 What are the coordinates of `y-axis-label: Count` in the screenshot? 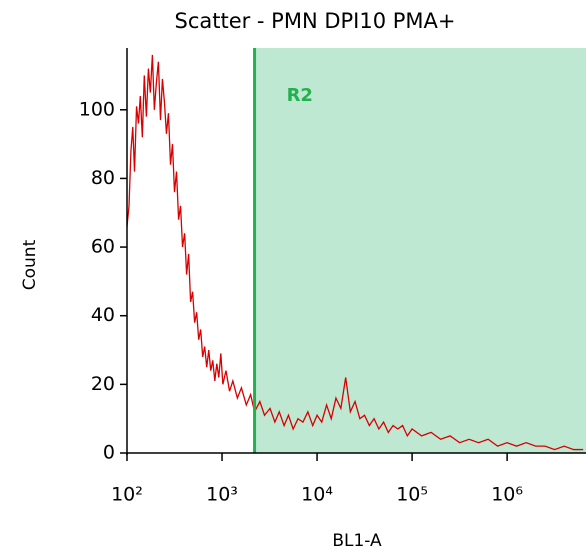 It's located at (30, 264).